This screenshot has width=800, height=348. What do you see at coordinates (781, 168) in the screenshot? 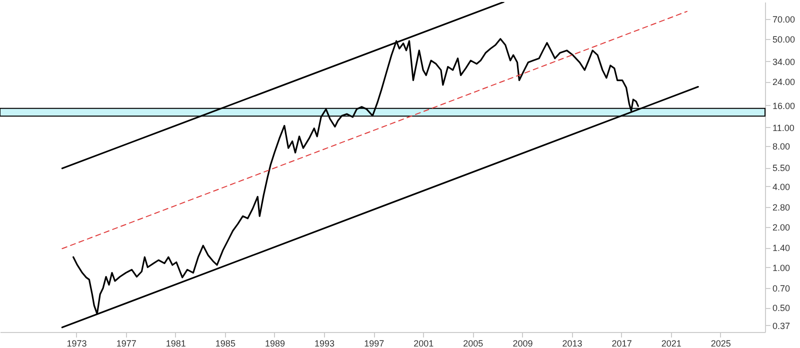
I see `y-tick-label: 5.50` at bounding box center [781, 168].